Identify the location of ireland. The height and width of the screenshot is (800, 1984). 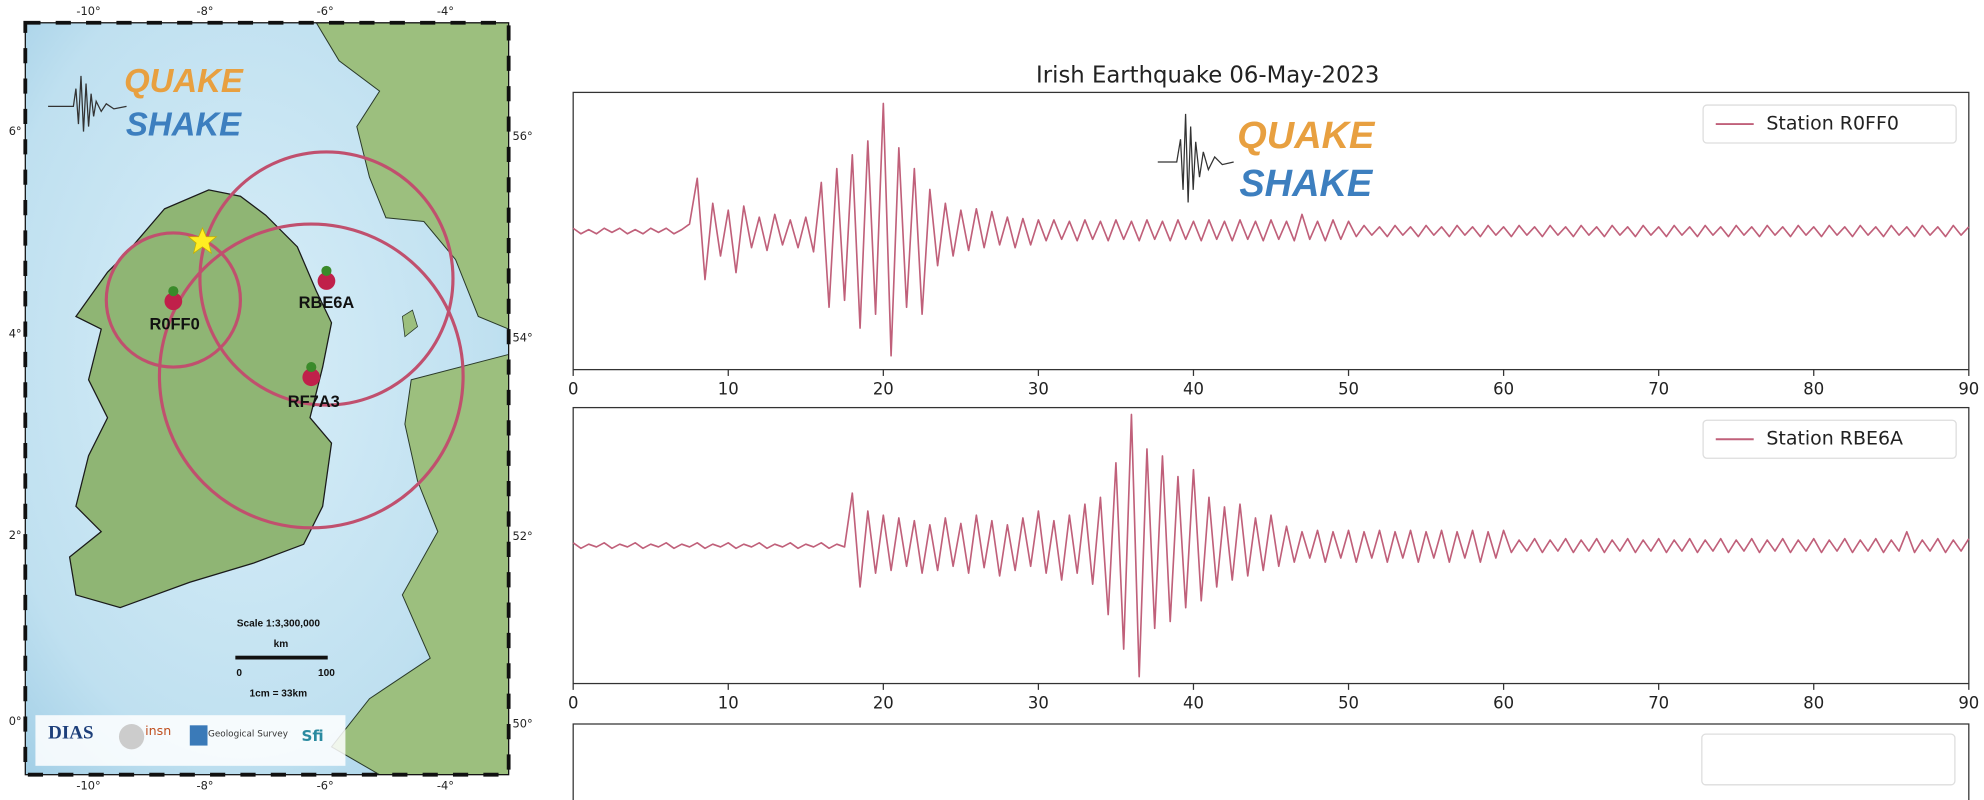
(200, 399).